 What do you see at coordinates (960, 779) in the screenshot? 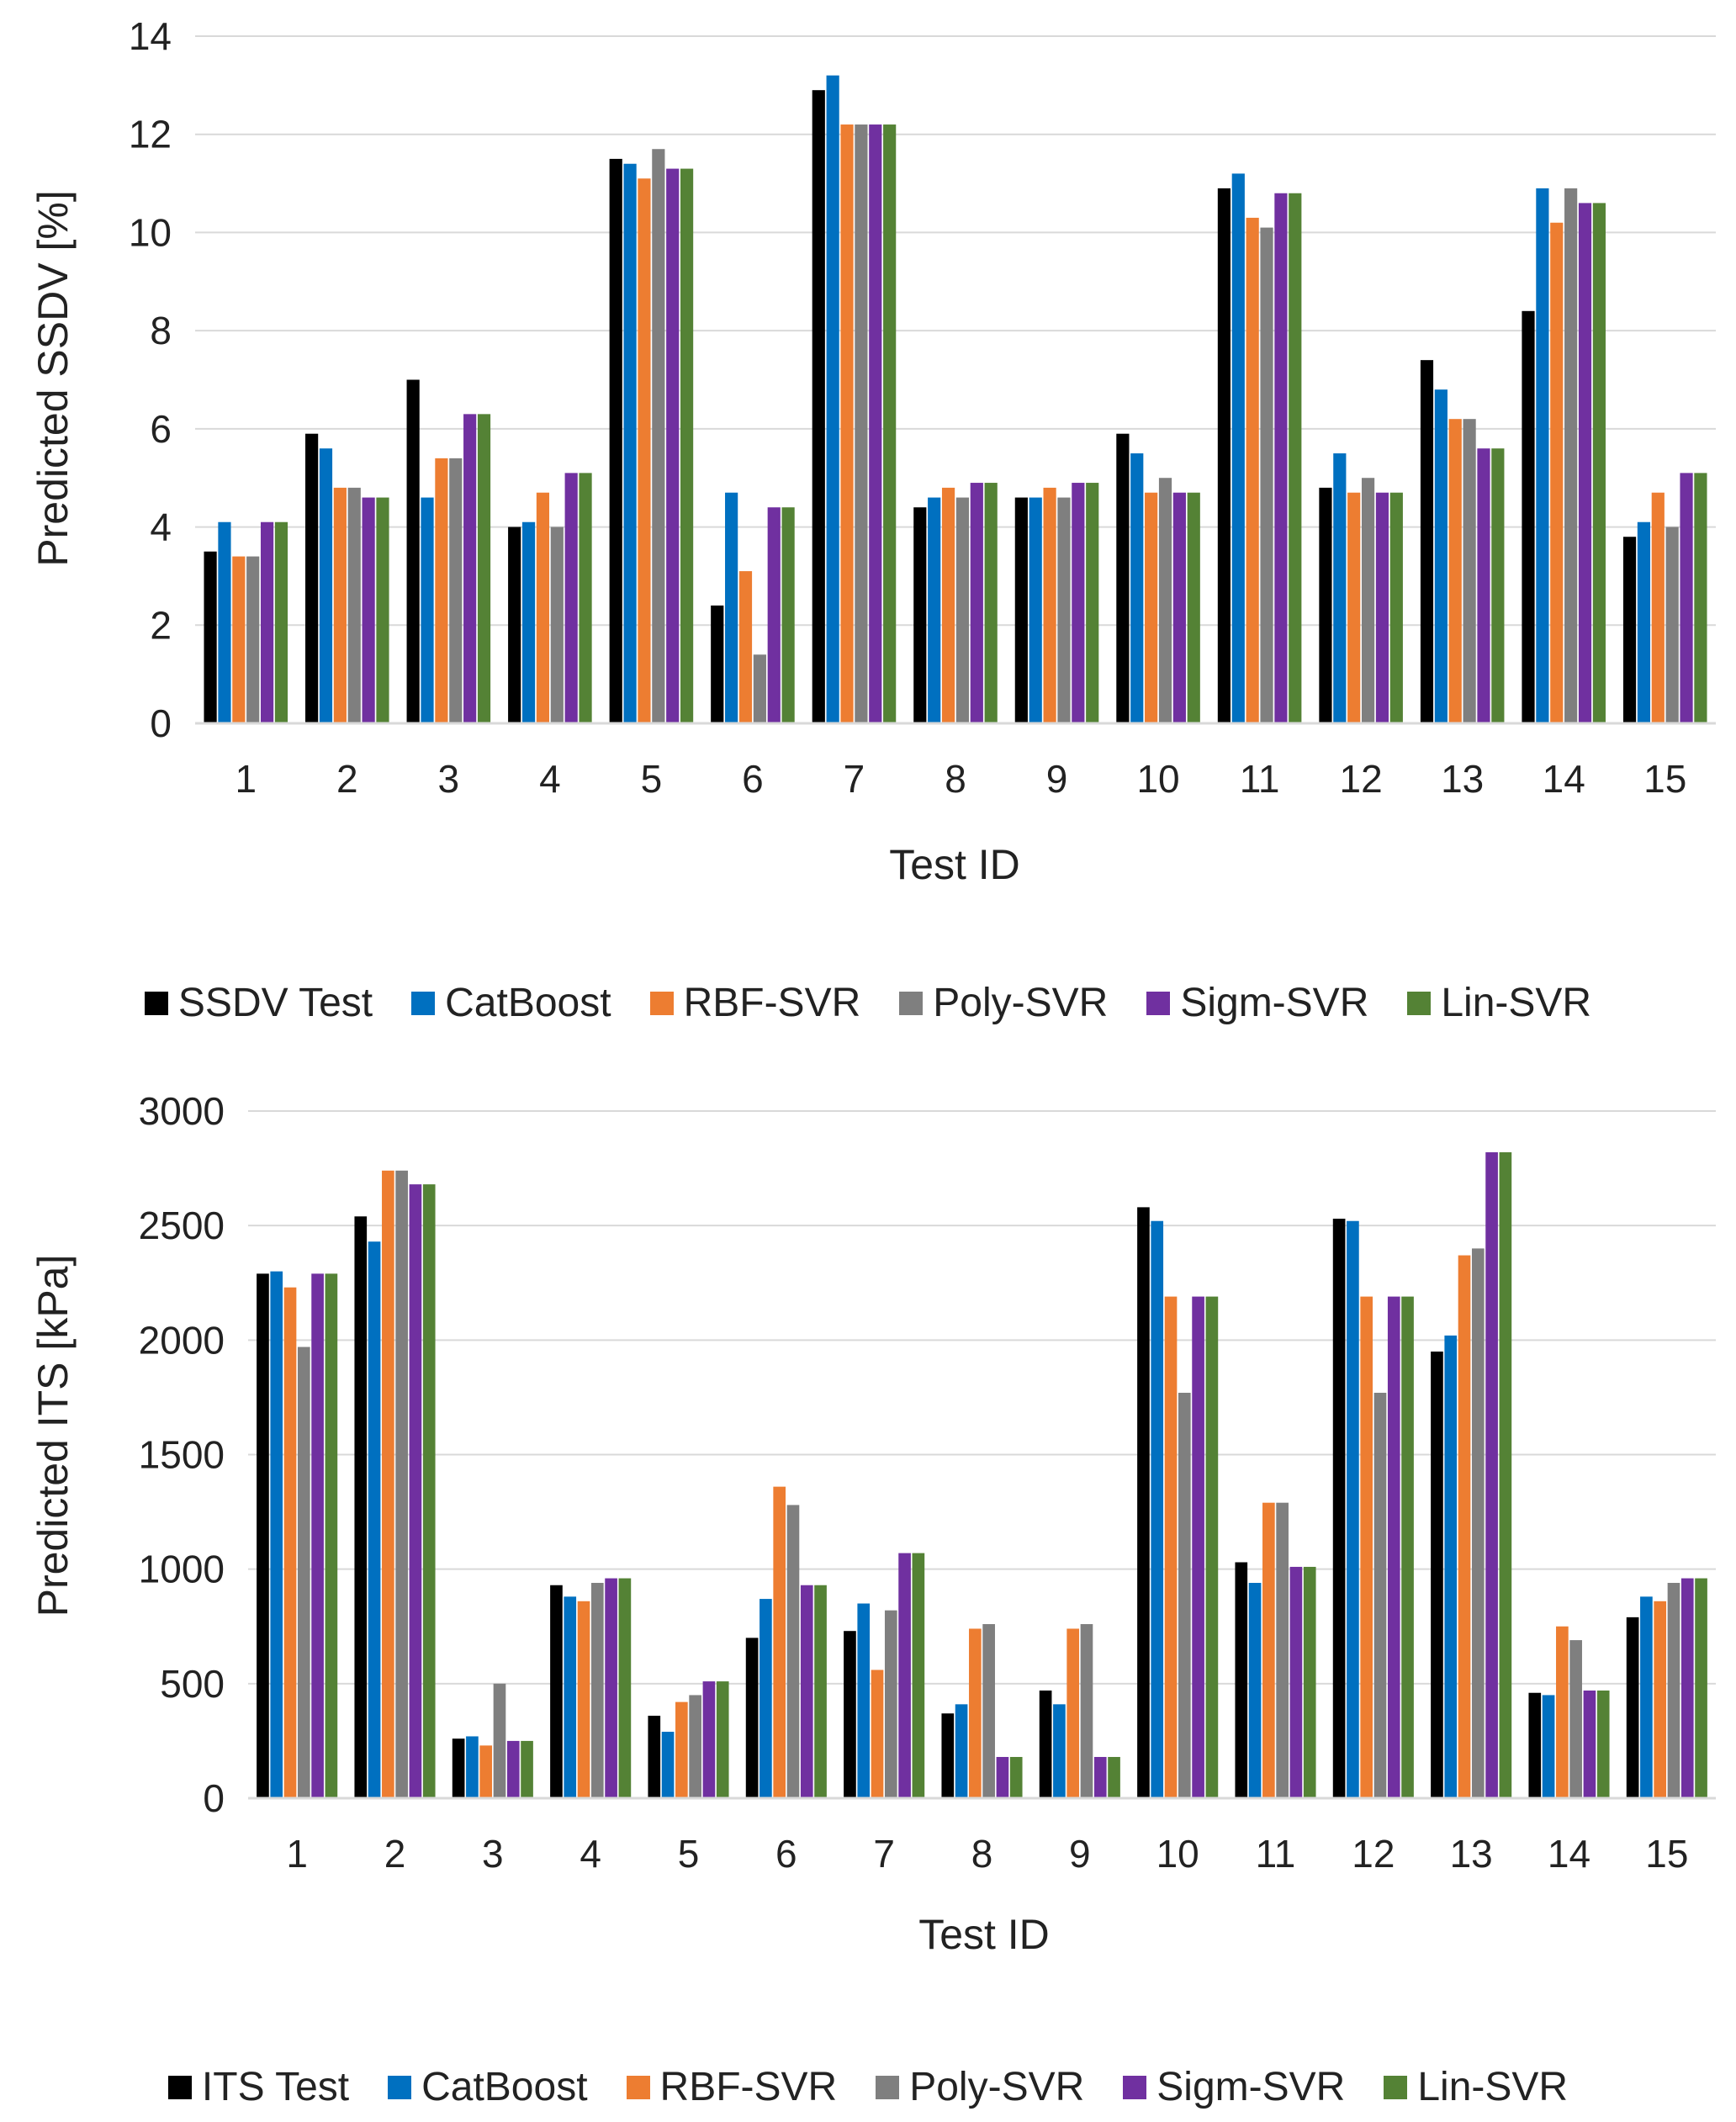
I see `ssdv-x-ticks: 1 2 3 4 5 6 7 8 9 10 11 12 13 14 15` at bounding box center [960, 779].